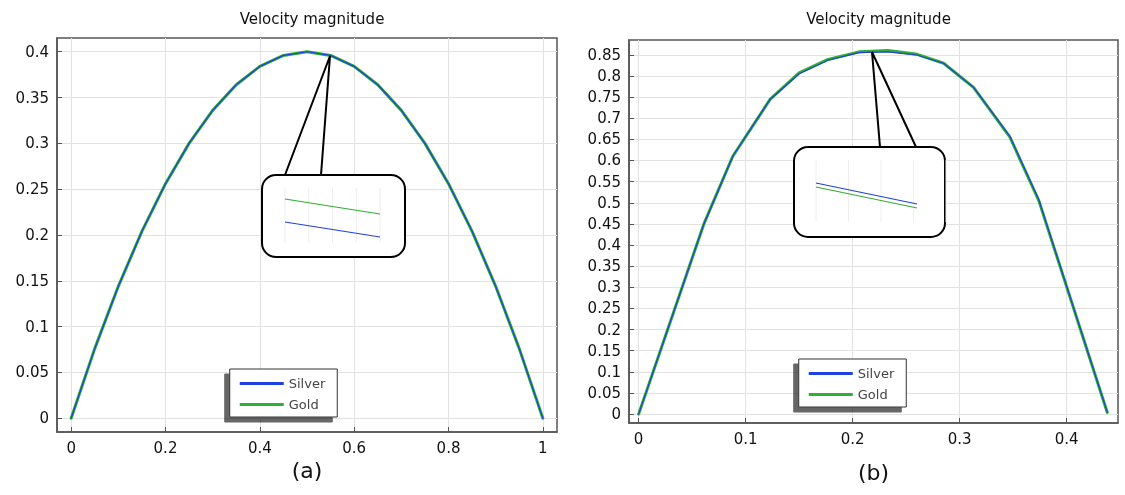 The image size is (1125, 495). Describe the element at coordinates (604, 139) in the screenshot. I see `y-tick-label: 0.65` at that location.